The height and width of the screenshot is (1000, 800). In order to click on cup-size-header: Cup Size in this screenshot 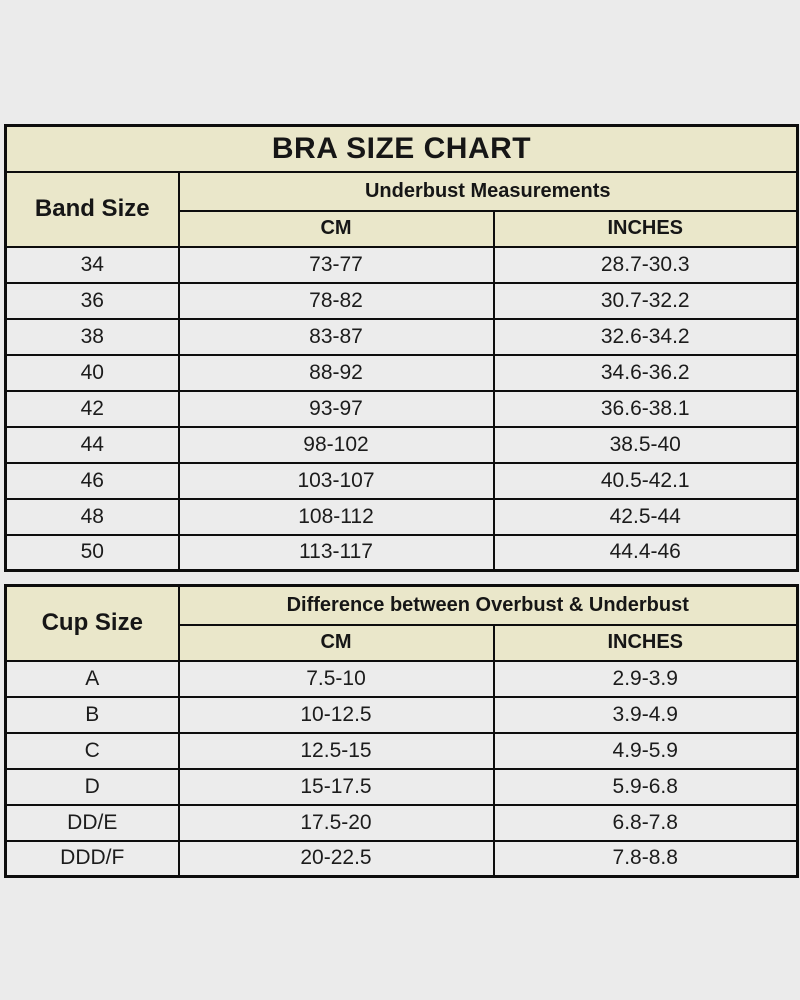, I will do `click(92, 623)`.